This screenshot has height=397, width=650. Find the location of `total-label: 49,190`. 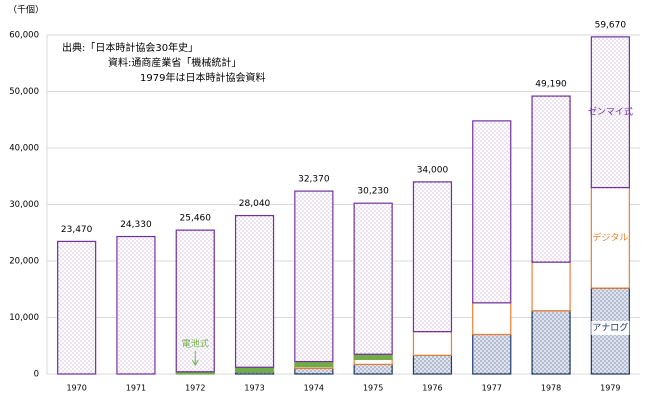

total-label: 49,190 is located at coordinates (551, 85).